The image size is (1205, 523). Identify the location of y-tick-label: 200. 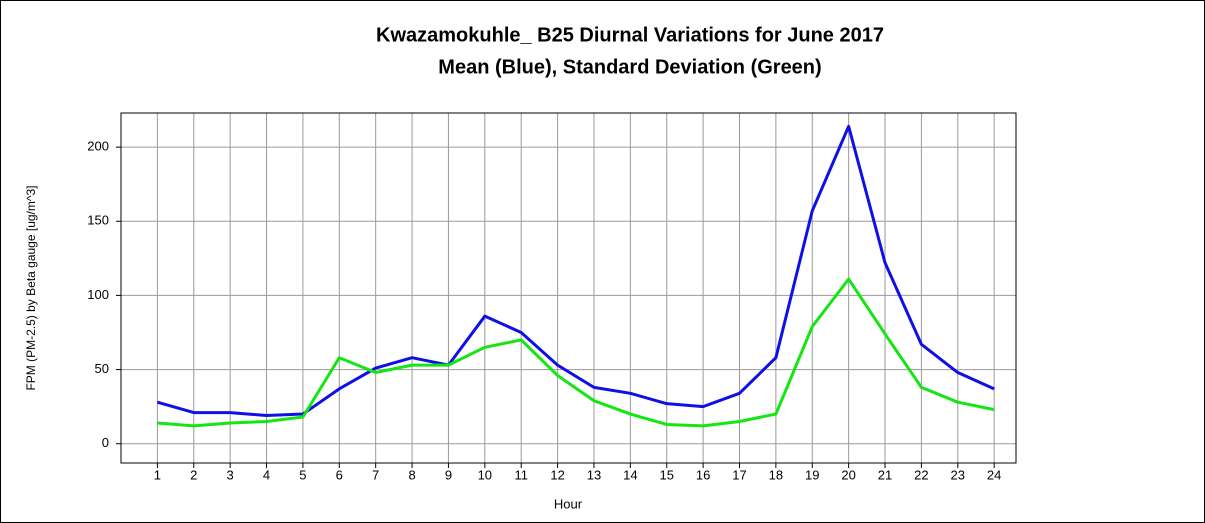
(98, 146).